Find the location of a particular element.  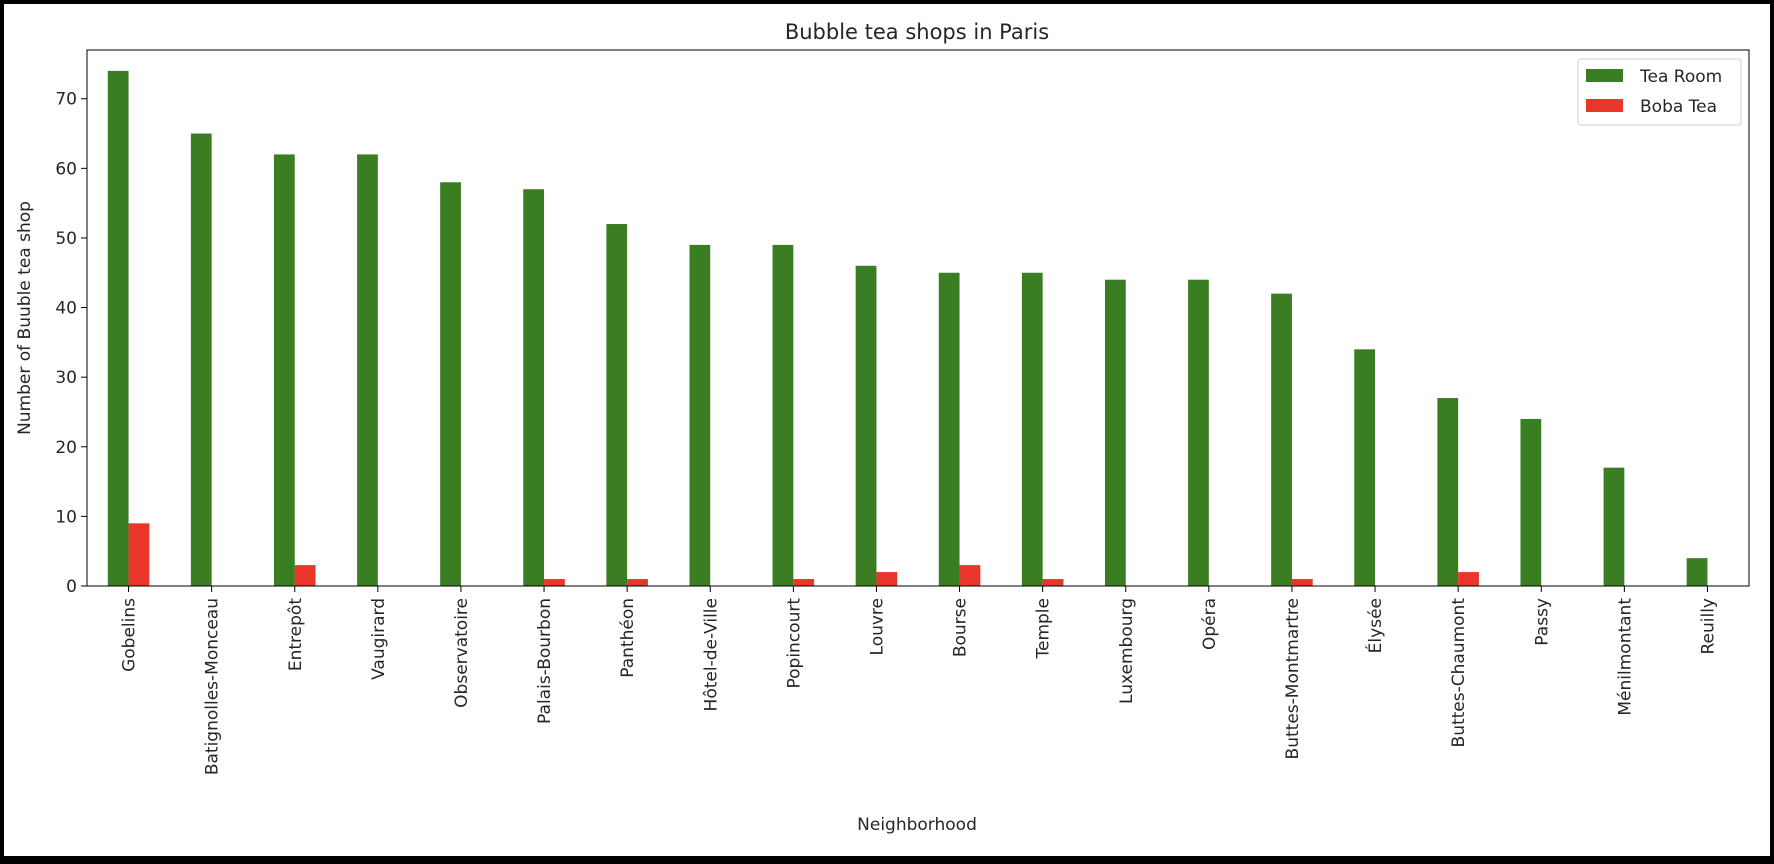

legend-label-boba-tea: Boba Tea is located at coordinates (1678, 107).